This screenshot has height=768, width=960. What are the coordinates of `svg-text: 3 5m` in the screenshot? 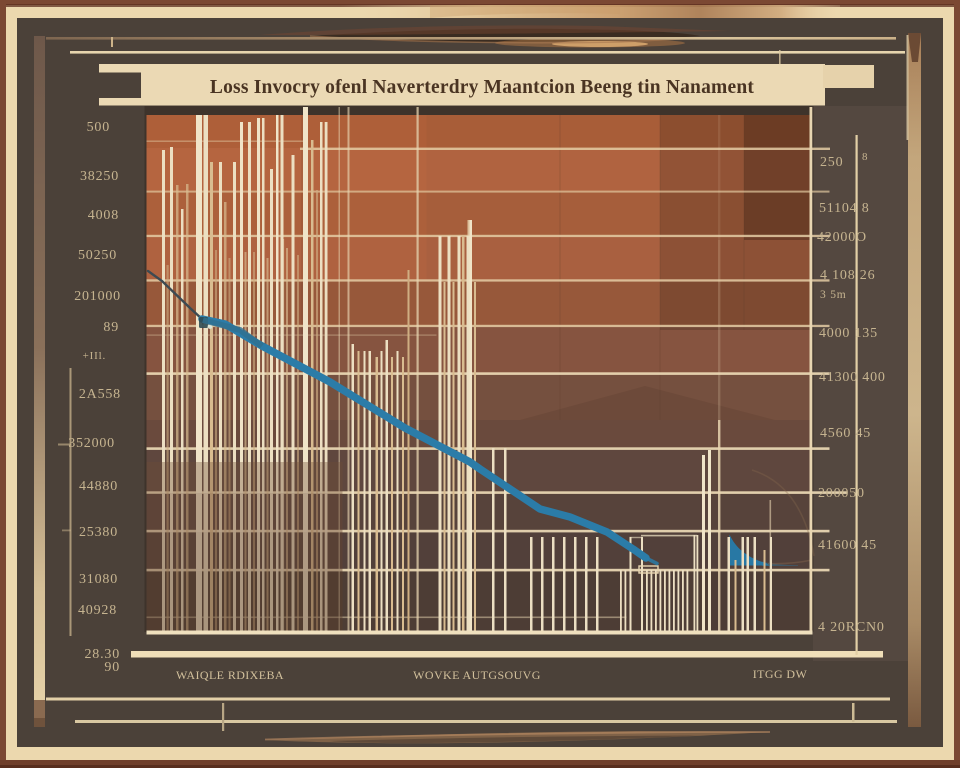 It's located at (833, 295).